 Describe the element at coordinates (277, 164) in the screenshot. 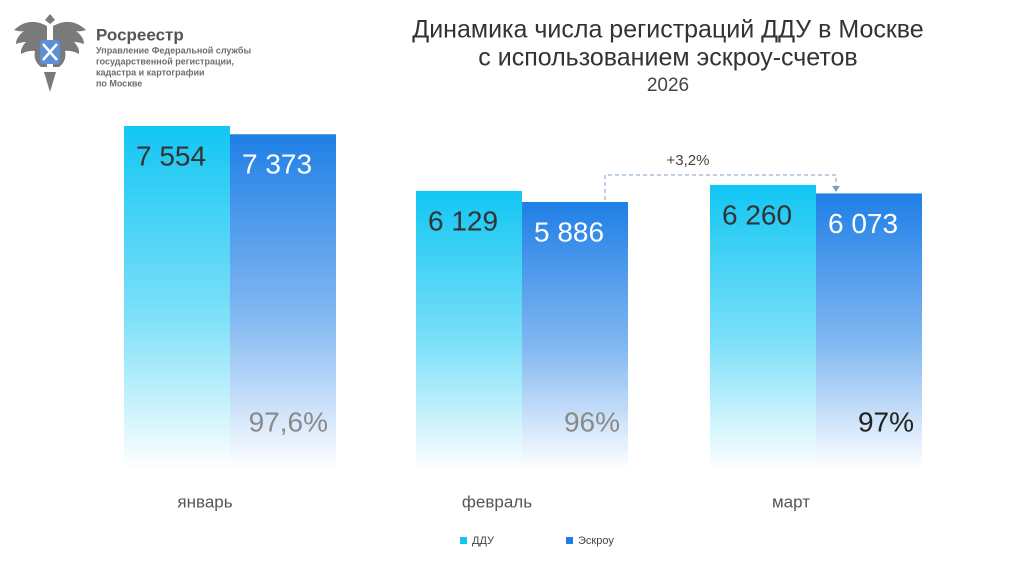

I see `value-label: 7 373` at that location.